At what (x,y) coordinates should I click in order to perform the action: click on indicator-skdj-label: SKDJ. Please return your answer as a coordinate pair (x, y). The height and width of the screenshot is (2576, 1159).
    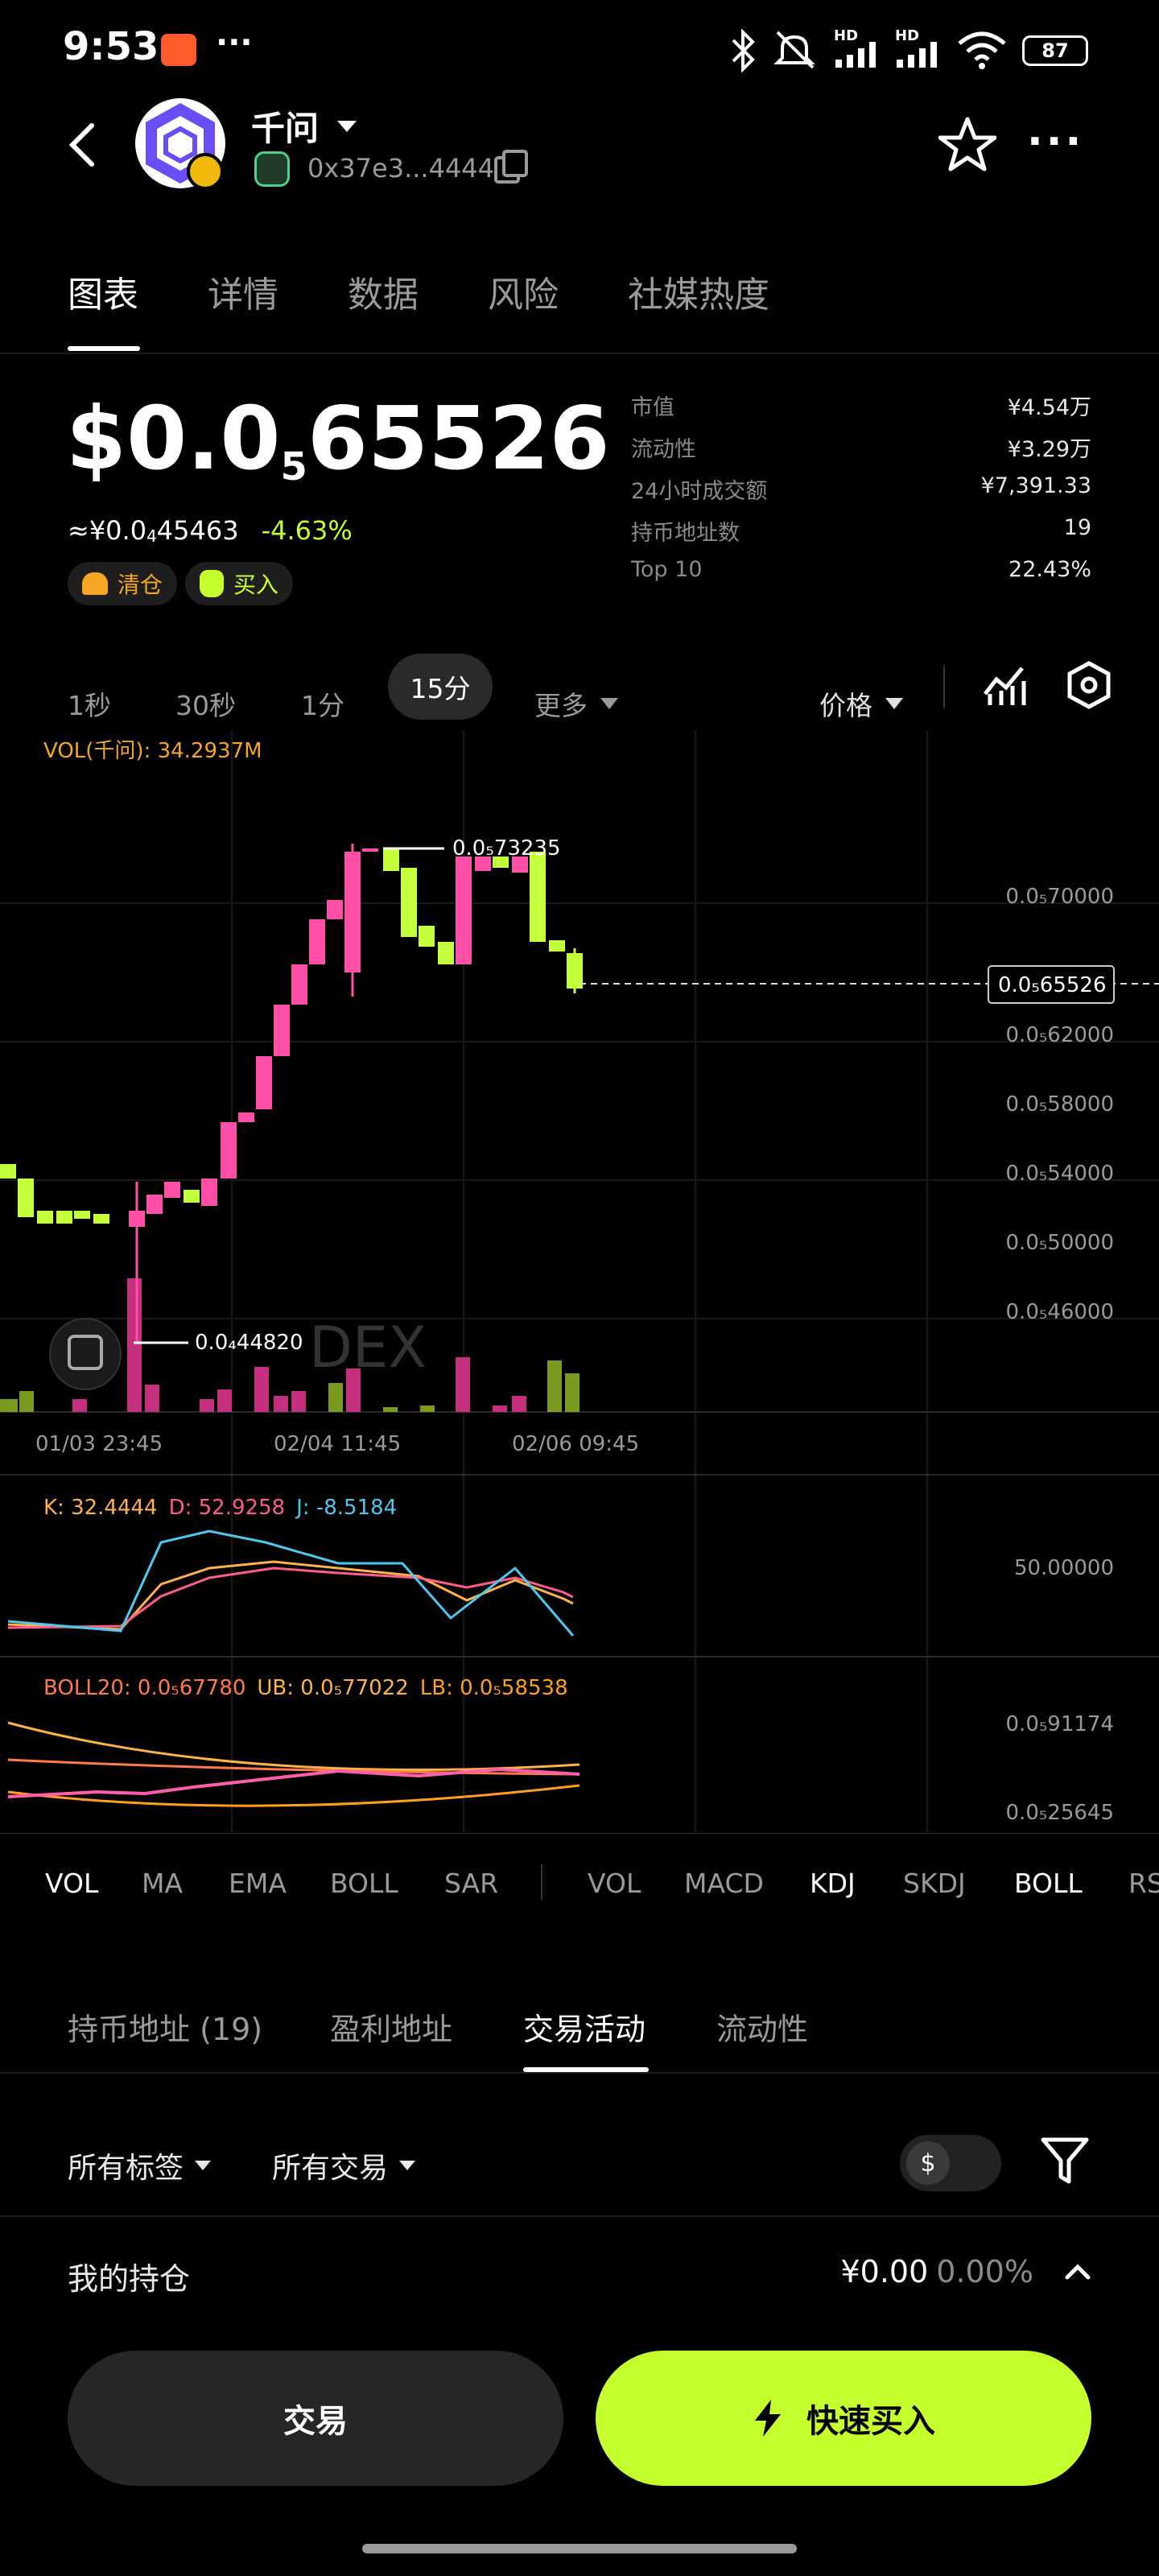
    Looking at the image, I should click on (934, 1883).